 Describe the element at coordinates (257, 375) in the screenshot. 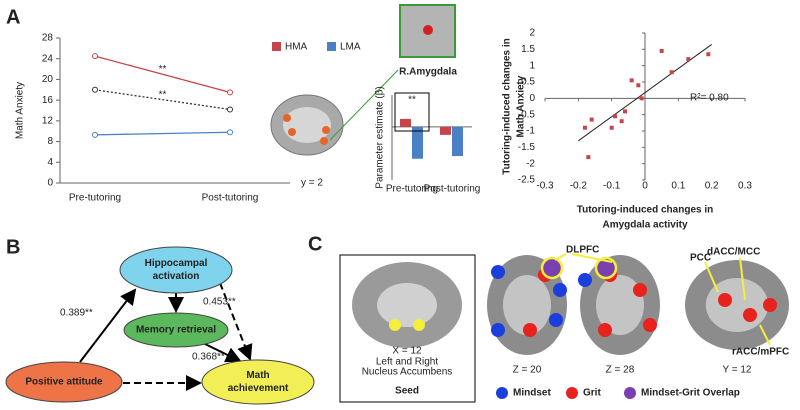

I see `node-label: Math` at that location.